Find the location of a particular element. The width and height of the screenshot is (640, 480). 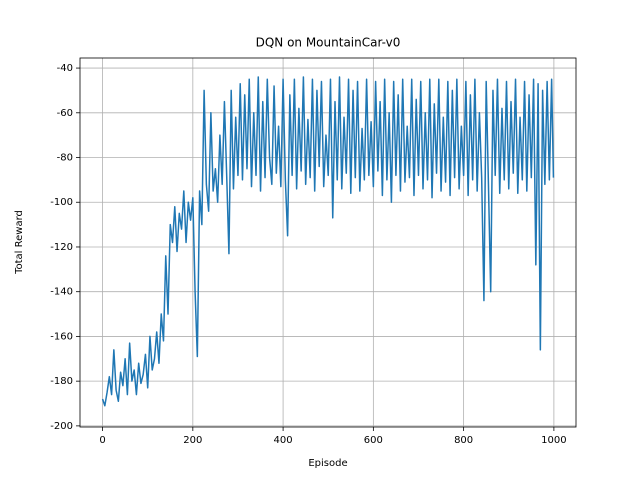

y-tick-label: -180 is located at coordinates (61, 381).